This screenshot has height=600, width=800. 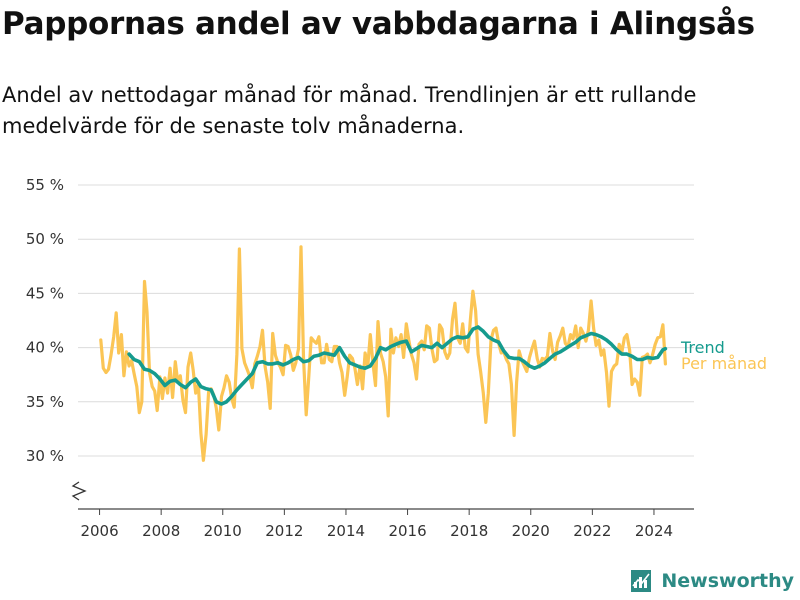 What do you see at coordinates (45, 239) in the screenshot?
I see `y-tick-label: 50 %` at bounding box center [45, 239].